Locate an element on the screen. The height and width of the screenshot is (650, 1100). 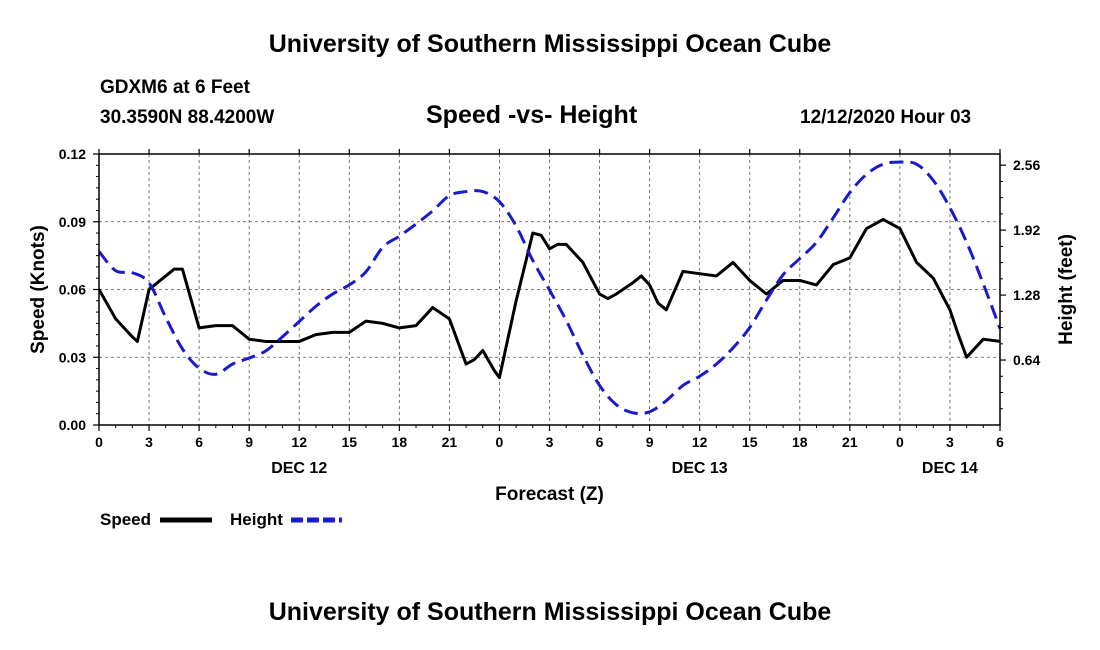
y-tick-label: 0.00 is located at coordinates (72, 425).